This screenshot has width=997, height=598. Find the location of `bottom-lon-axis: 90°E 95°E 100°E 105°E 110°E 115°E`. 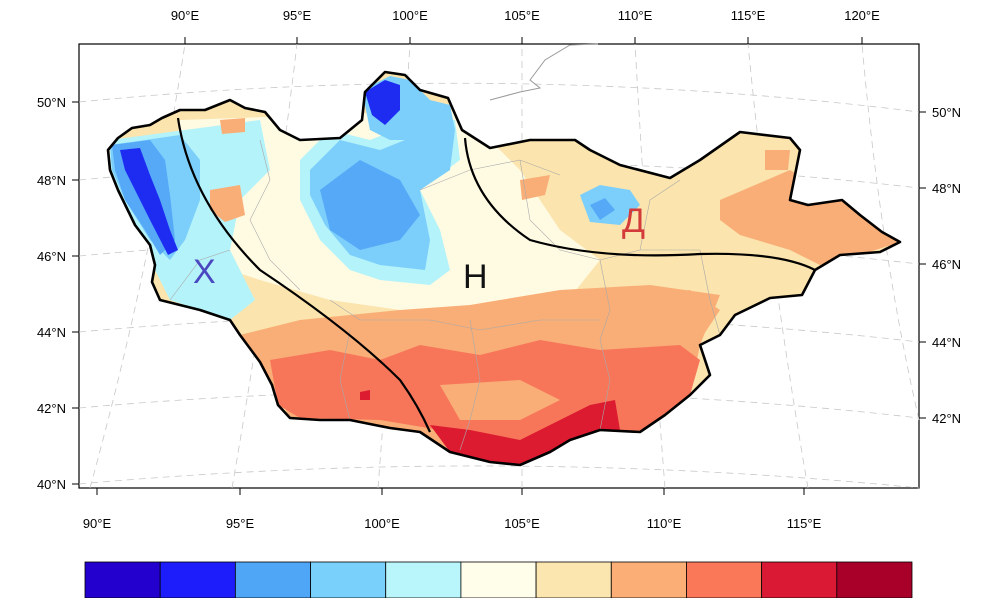

bottom-lon-axis: 90°E 95°E 100°E 105°E 110°E 115°E is located at coordinates (452, 509).